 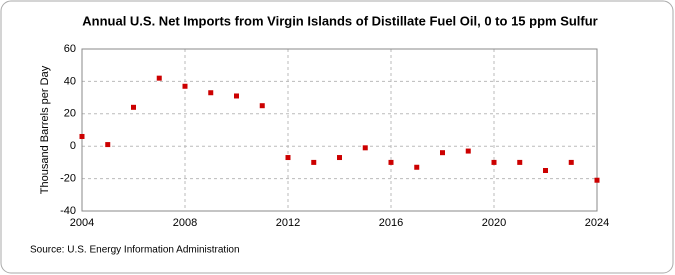 I want to click on x-tick-label: 2008, so click(x=185, y=223).